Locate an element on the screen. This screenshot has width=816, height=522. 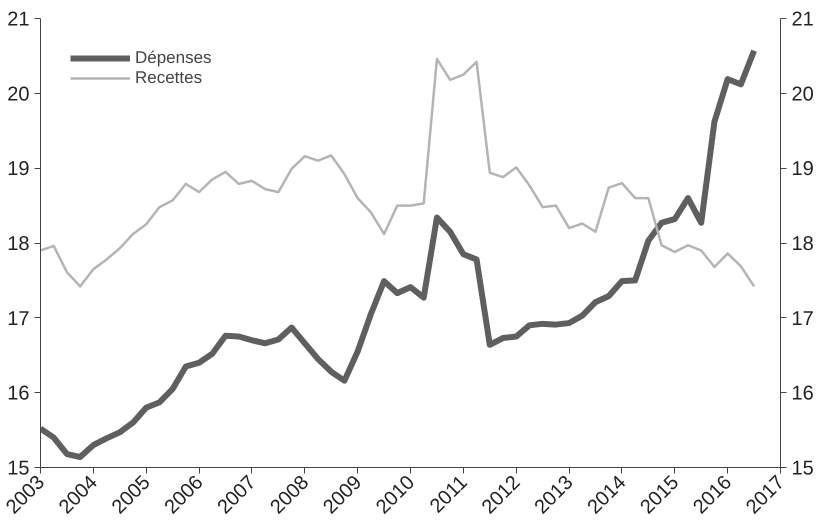
y-tick-label: 21 is located at coordinates (18, 19).